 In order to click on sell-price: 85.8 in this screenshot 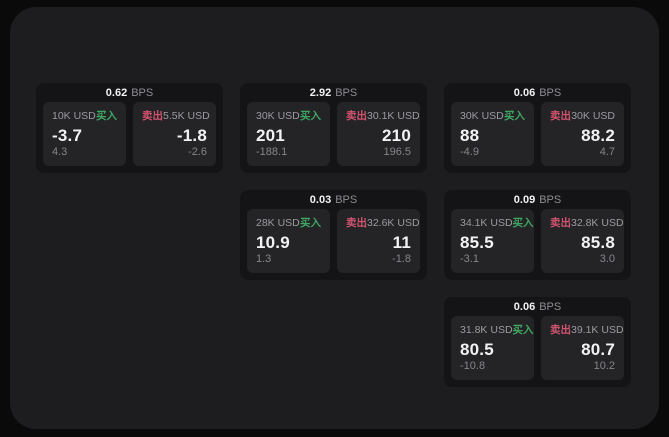, I will do `click(598, 242)`.